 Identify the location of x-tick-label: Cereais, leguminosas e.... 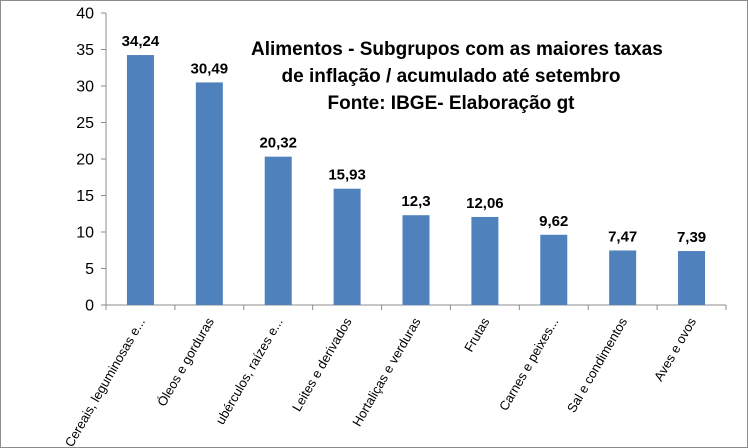
(105, 381).